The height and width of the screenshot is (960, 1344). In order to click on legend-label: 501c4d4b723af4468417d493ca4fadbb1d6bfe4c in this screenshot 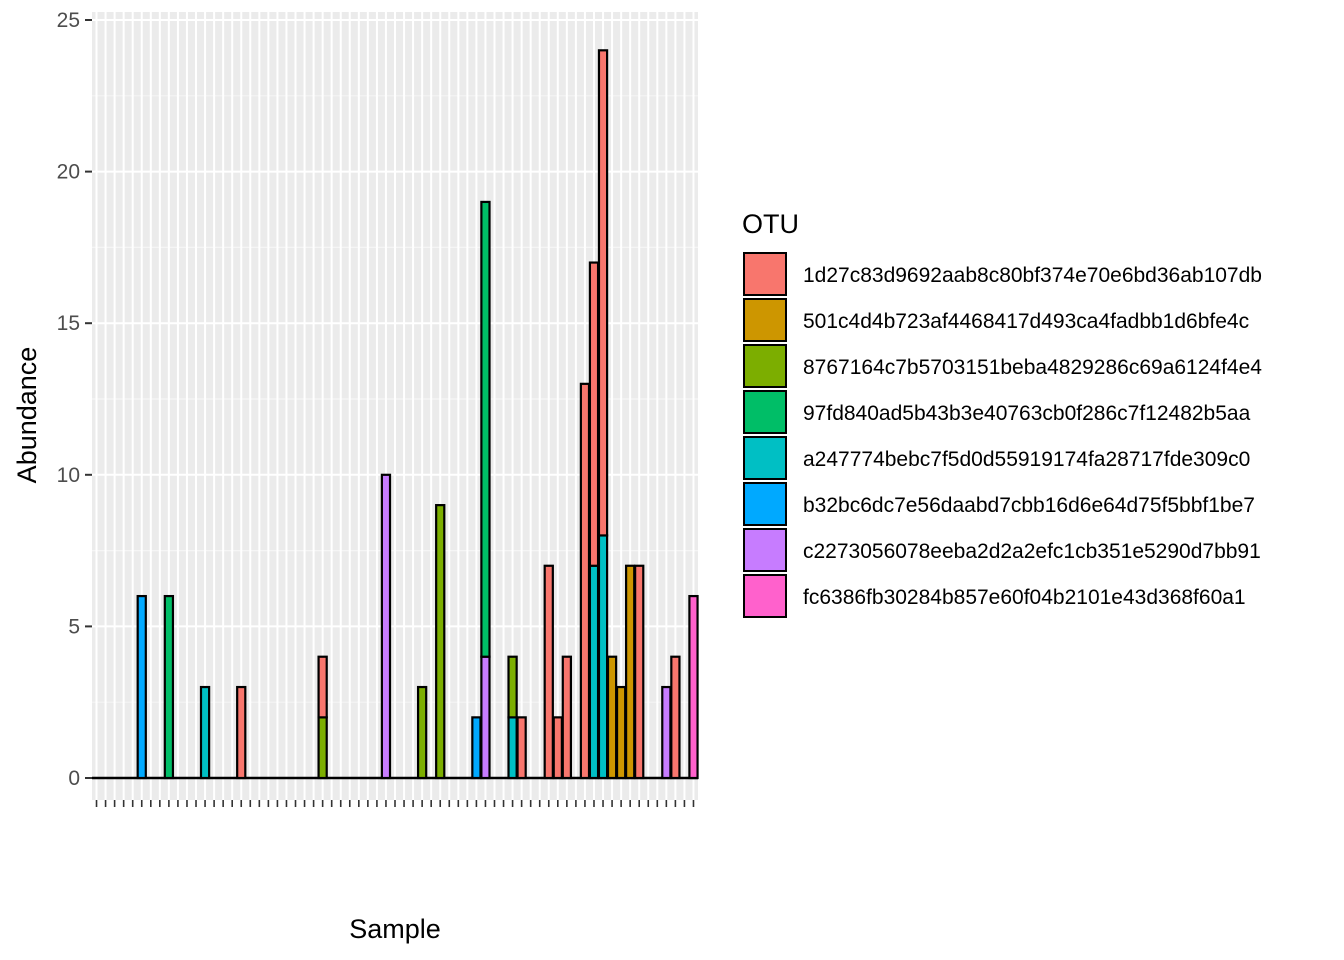, I will do `click(1026, 321)`.